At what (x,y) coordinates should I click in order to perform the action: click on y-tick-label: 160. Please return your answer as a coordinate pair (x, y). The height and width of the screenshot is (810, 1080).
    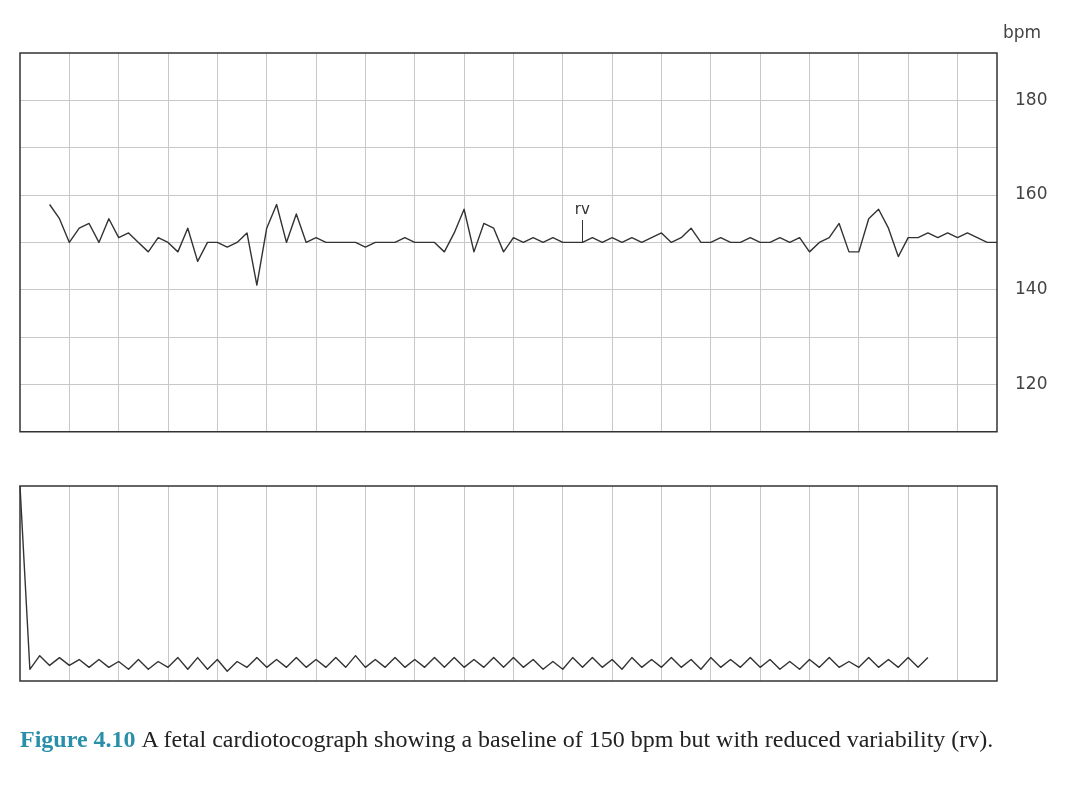
    Looking at the image, I should click on (1031, 193).